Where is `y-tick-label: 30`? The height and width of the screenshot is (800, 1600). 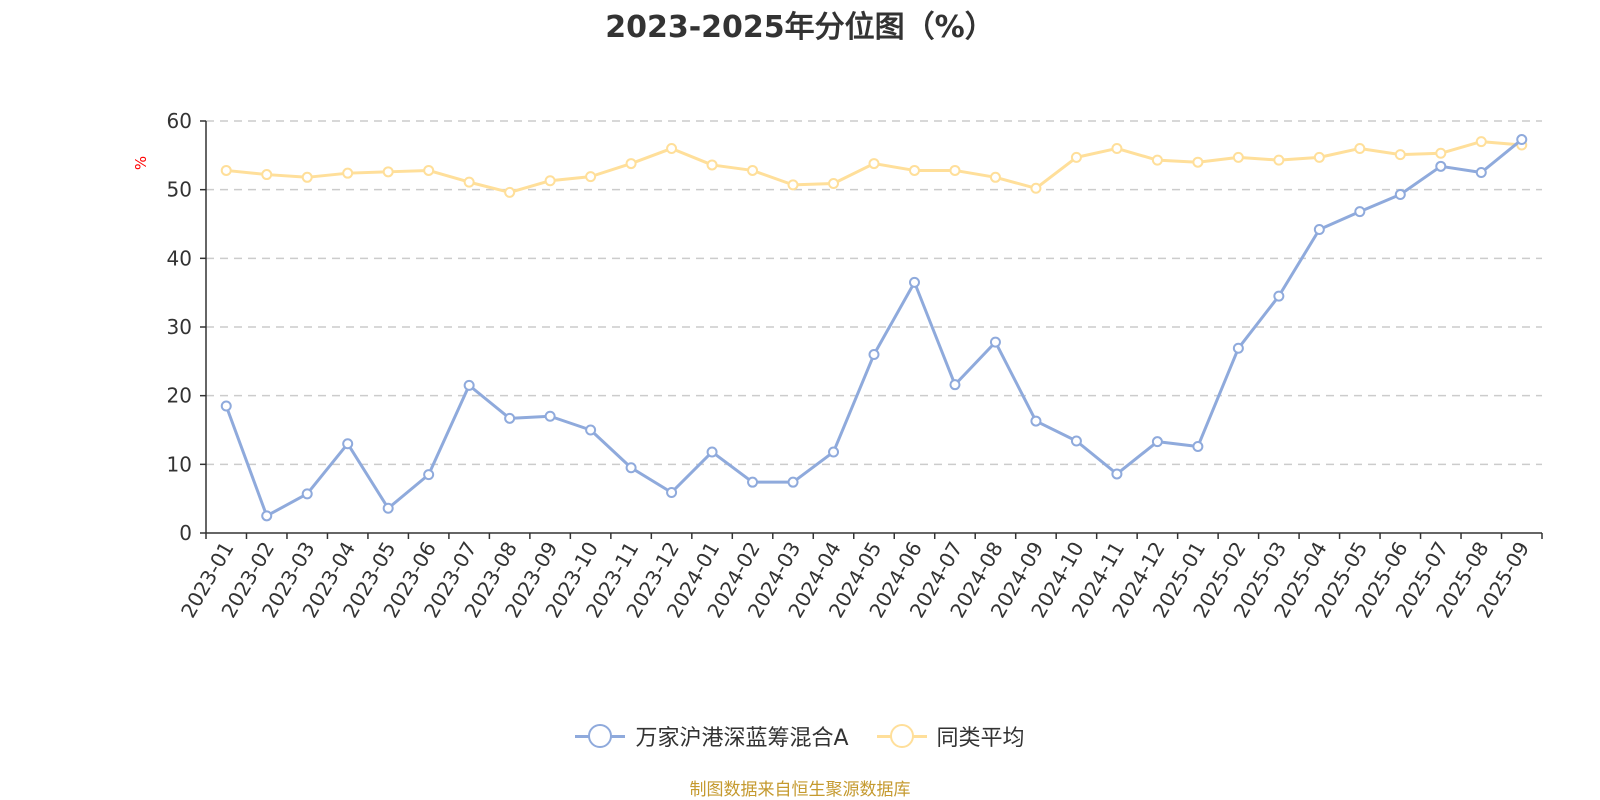 y-tick-label: 30 is located at coordinates (179, 327).